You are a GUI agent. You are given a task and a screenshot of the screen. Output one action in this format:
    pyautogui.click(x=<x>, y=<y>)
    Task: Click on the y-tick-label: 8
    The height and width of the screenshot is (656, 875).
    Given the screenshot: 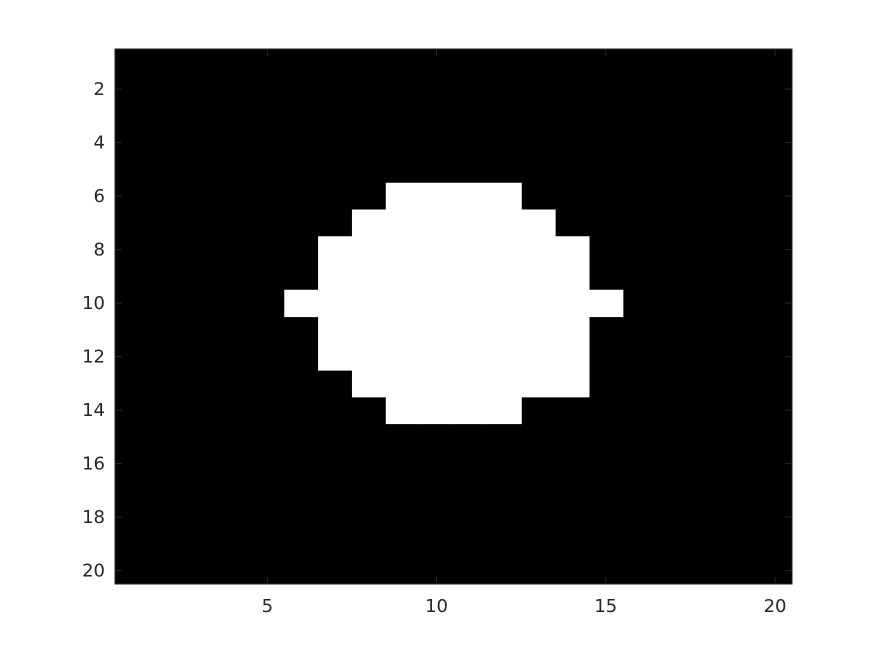 What is the action you would take?
    pyautogui.click(x=99, y=250)
    